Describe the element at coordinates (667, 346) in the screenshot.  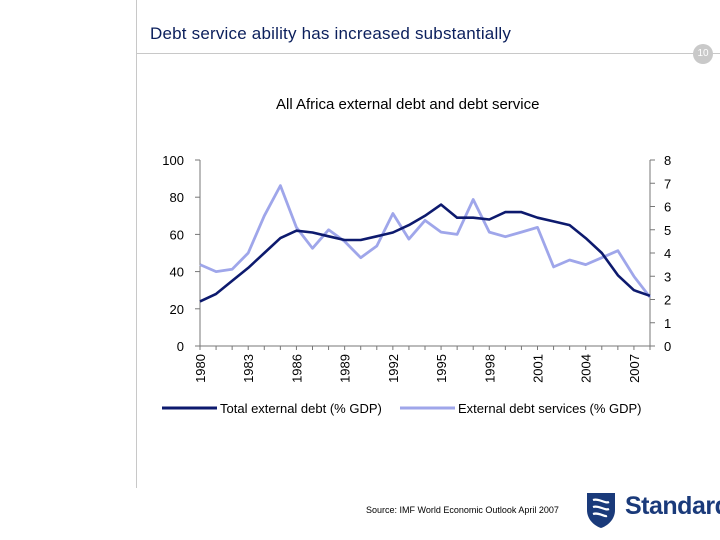
I see `y-right-tick-label: 0` at that location.